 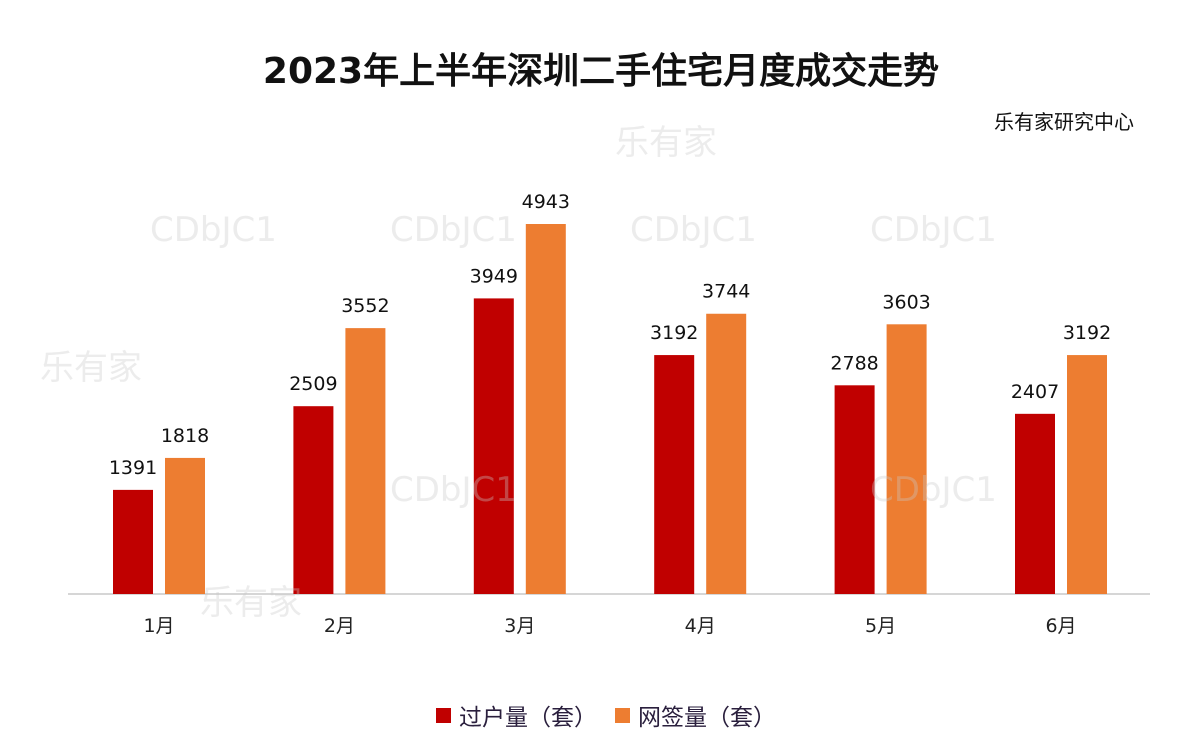 What do you see at coordinates (1060, 626) in the screenshot?
I see `x-tick-label: 6月` at bounding box center [1060, 626].